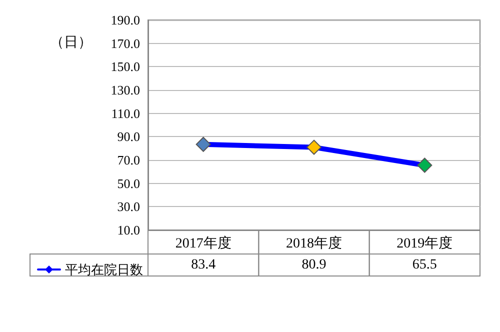  I want to click on y-tick-label: 170.0, so click(125, 43).